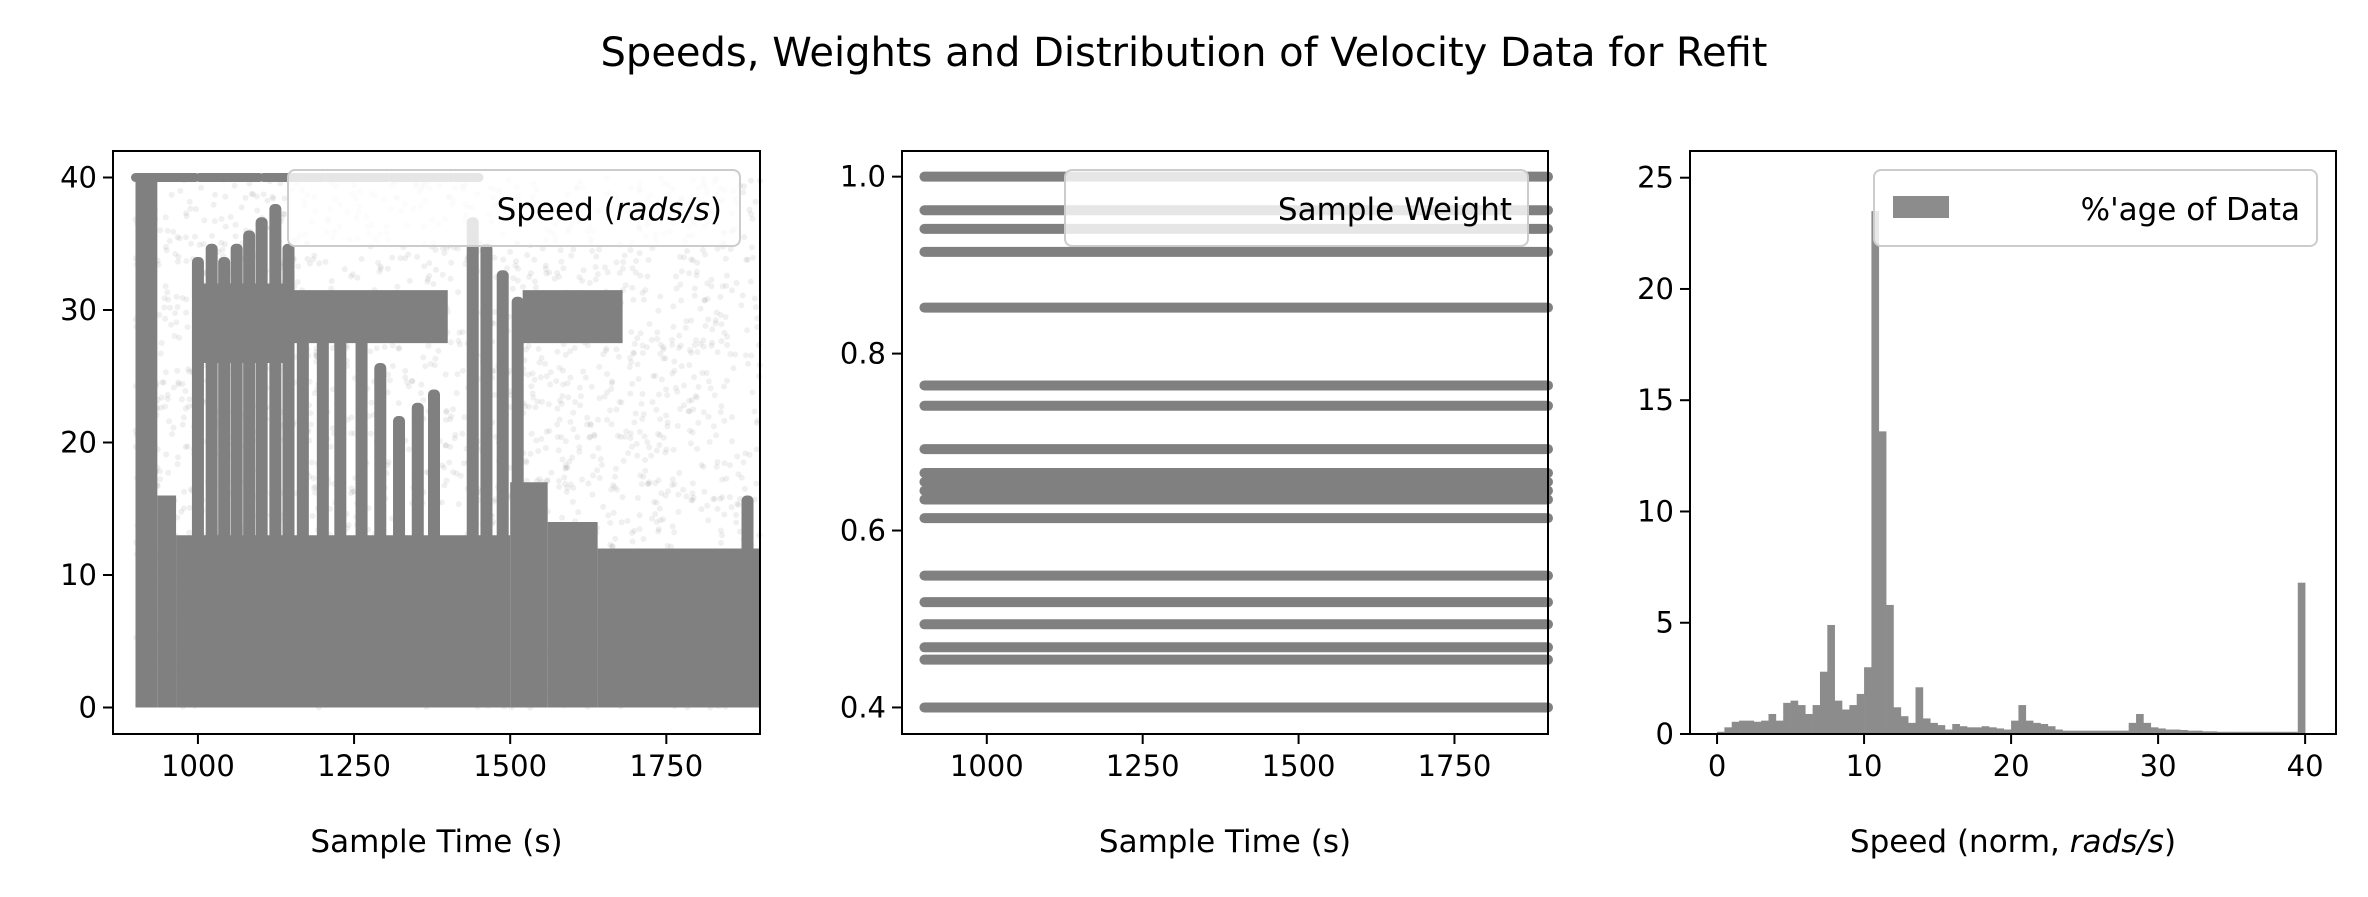  What do you see at coordinates (514, 208) in the screenshot?
I see `legend-box` at bounding box center [514, 208].